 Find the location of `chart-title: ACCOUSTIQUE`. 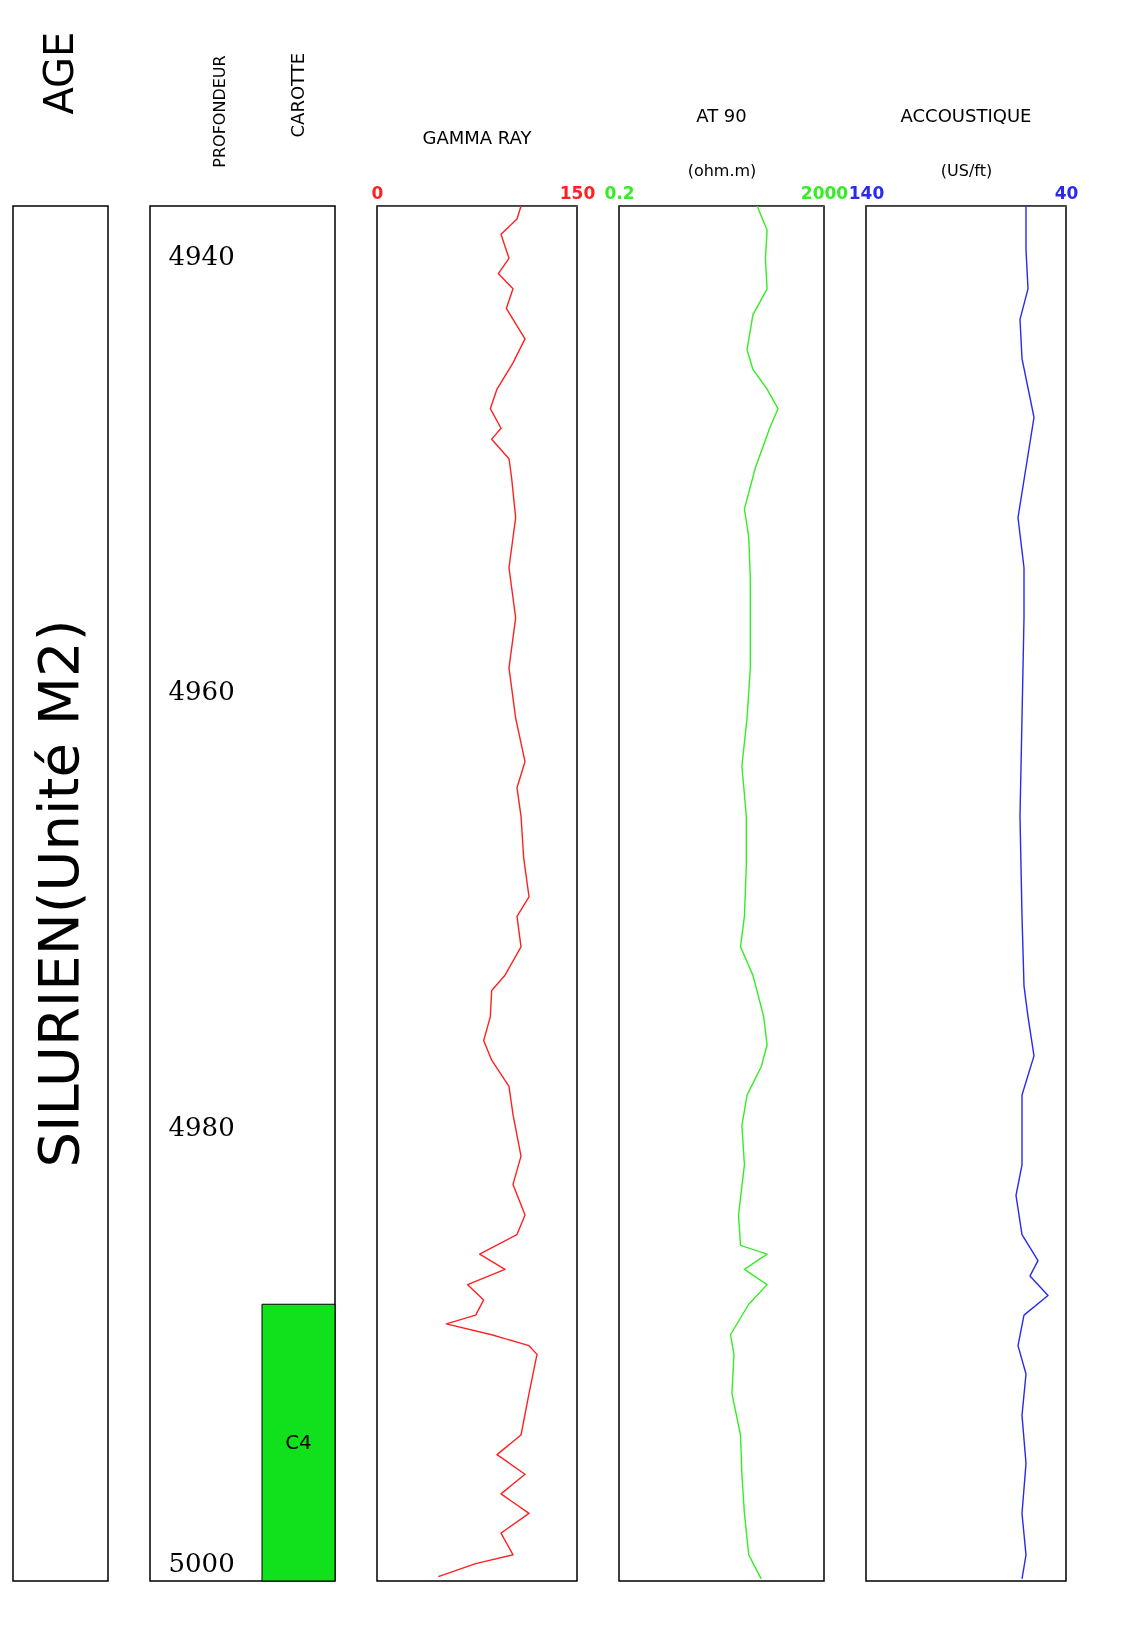

chart-title: ACCOUSTIQUE is located at coordinates (966, 115).